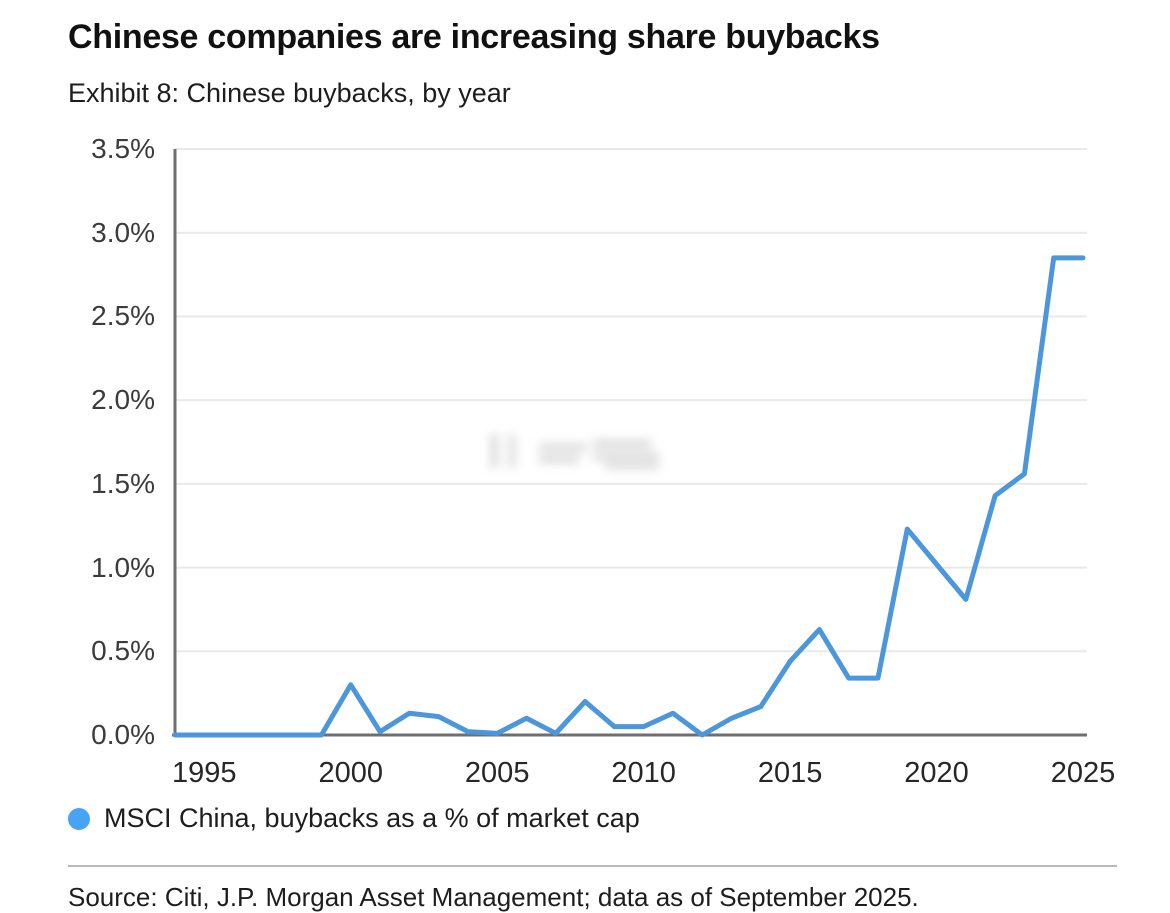 Image resolution: width=1170 pixels, height=913 pixels. What do you see at coordinates (289, 93) in the screenshot?
I see `page-subtitle: Exhibit 8: Chinese buybacks, by year` at bounding box center [289, 93].